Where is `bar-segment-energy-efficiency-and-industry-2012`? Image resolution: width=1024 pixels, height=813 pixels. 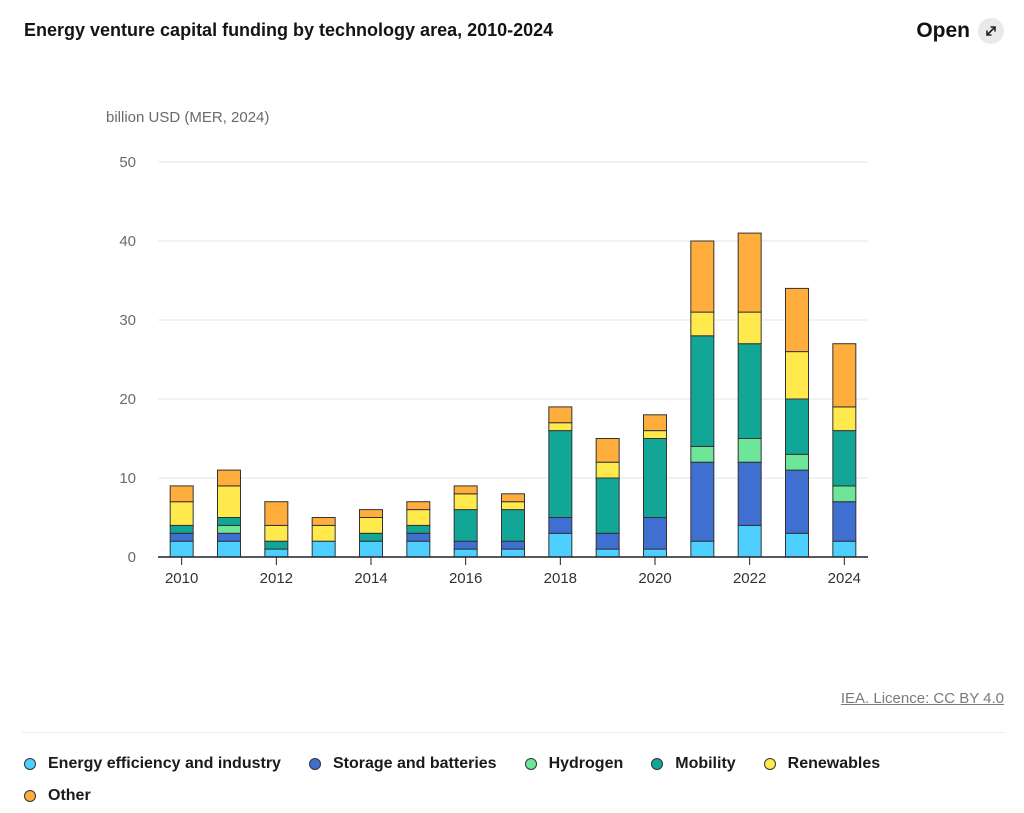 bar-segment-energy-efficiency-and-industry-2012 is located at coordinates (276, 553).